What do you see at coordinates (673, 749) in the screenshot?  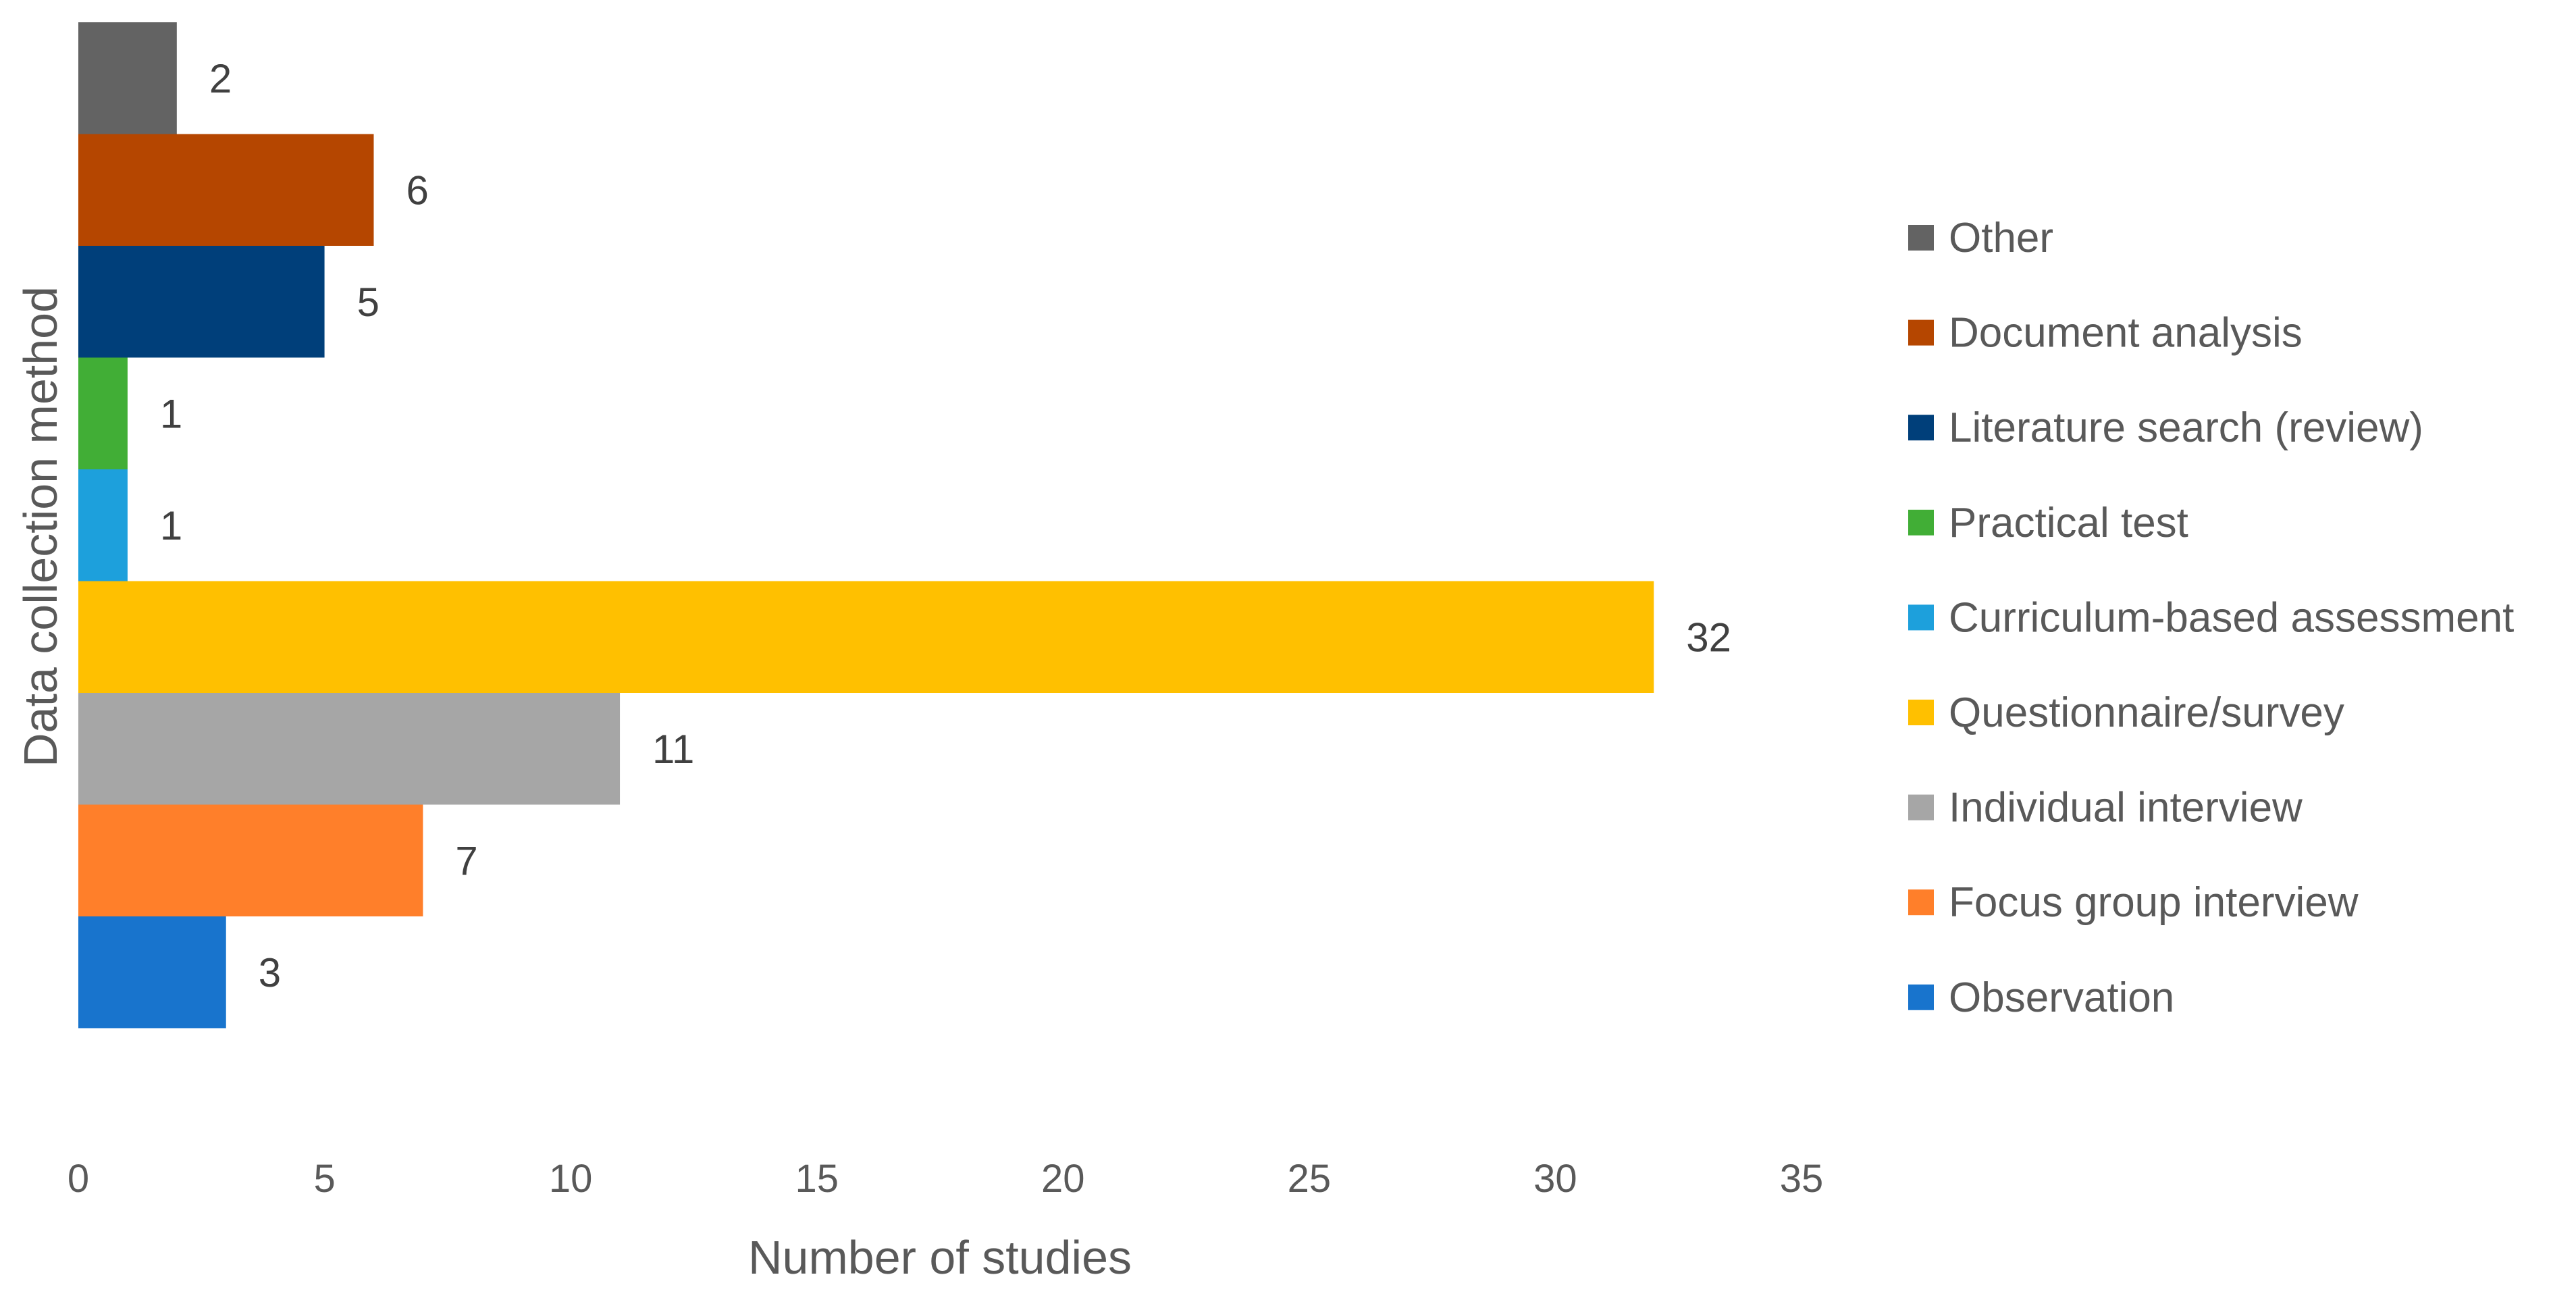 I see `value-label-individual-interview: 11` at bounding box center [673, 749].